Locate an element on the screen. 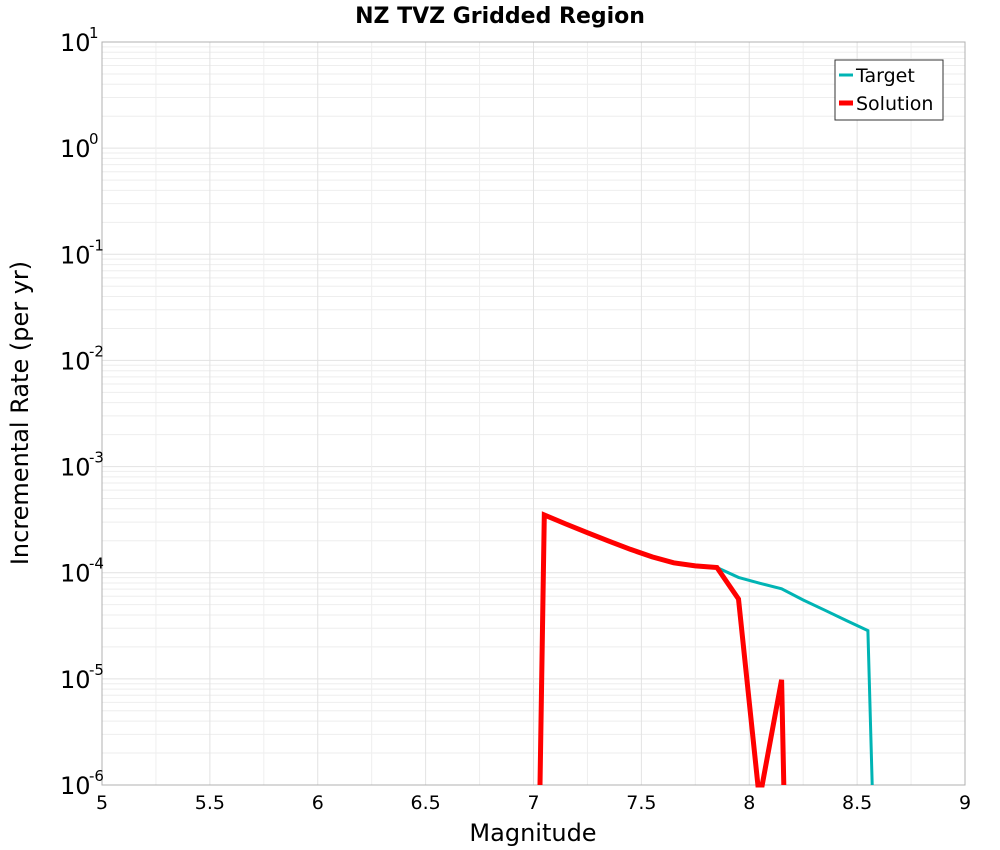  x-tick-label: 5 is located at coordinates (102, 803).